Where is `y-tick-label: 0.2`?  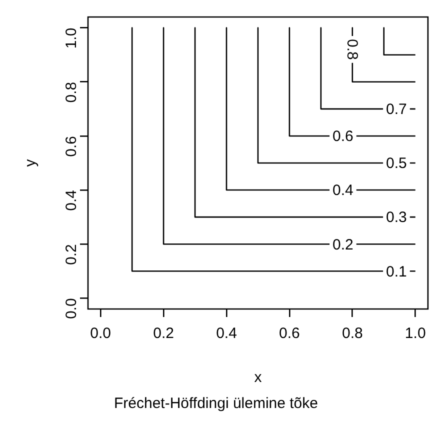
y-tick-label: 0.2 is located at coordinates (71, 254).